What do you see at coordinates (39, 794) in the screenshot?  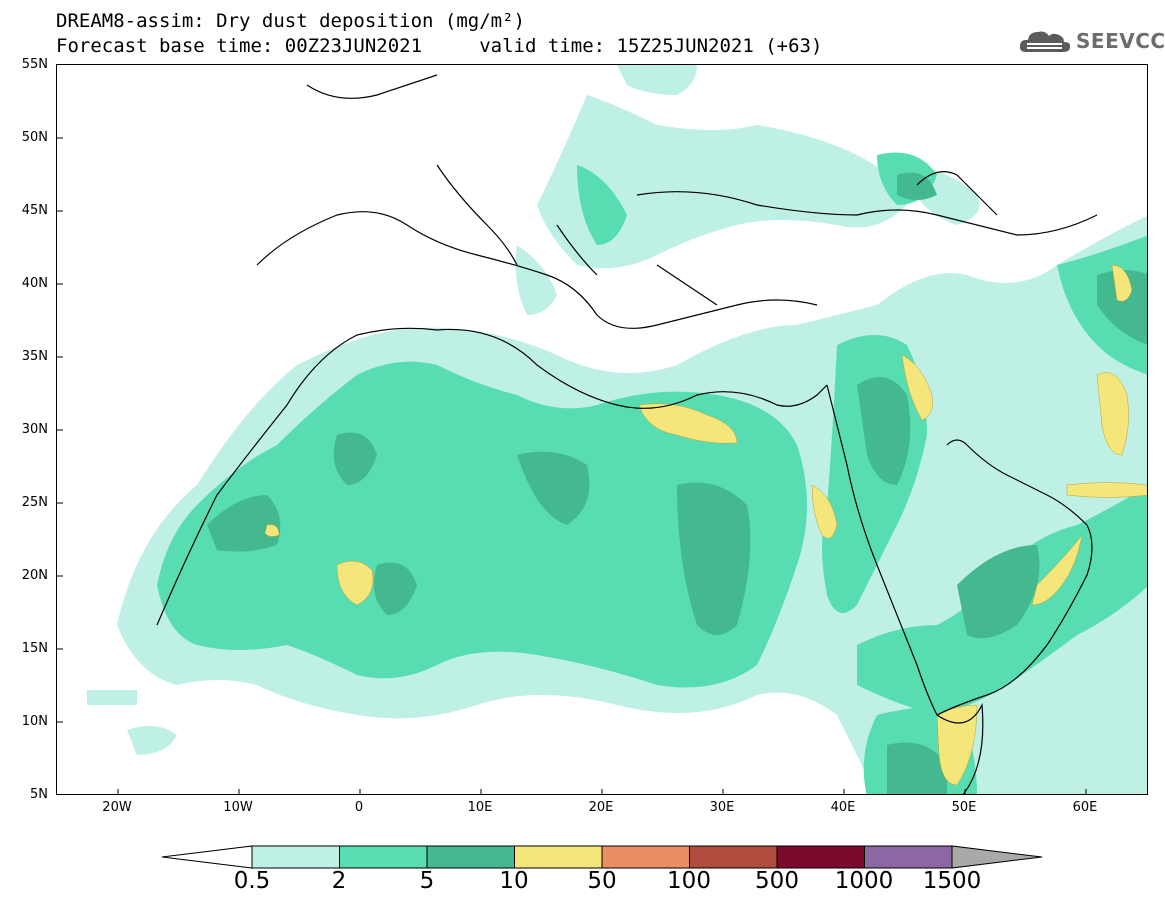 I see `lat-label: 5N` at bounding box center [39, 794].